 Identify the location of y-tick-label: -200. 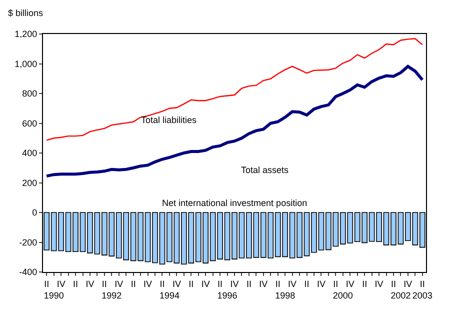
(28, 242).